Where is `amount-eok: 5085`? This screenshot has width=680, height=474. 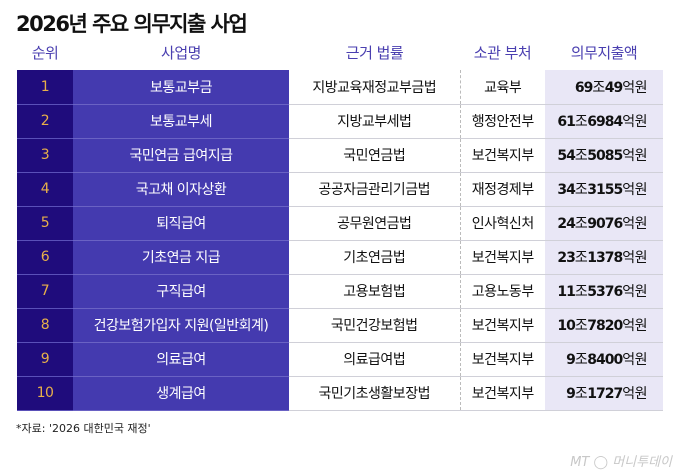 amount-eok: 5085 is located at coordinates (605, 156).